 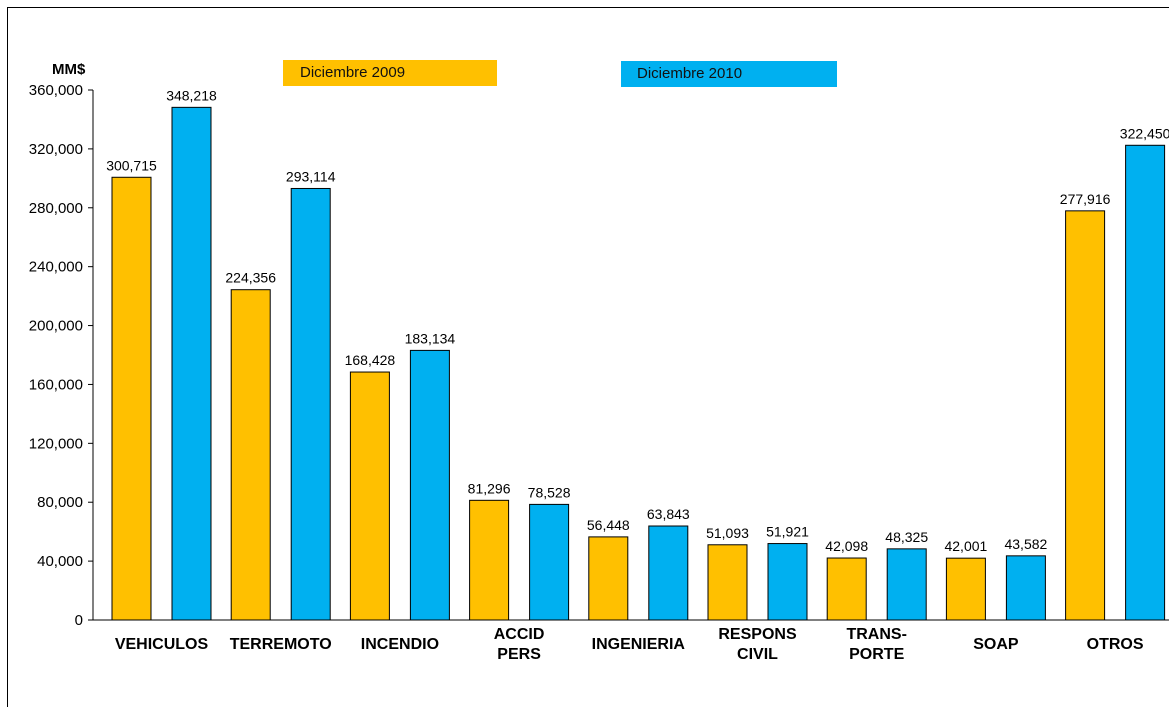 I want to click on data-label: 168,428, so click(x=370, y=360).